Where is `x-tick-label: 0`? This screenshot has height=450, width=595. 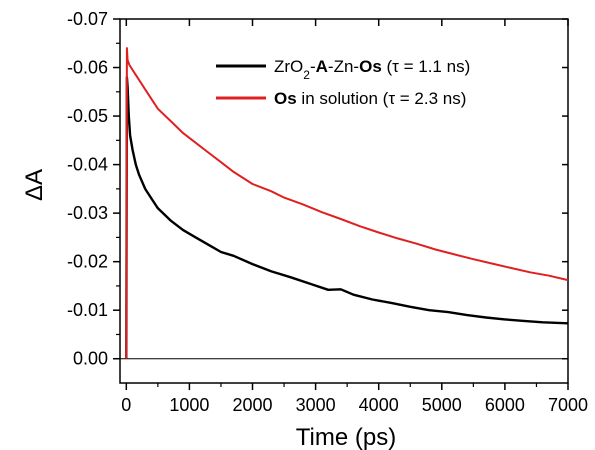 x-tick-label: 0 is located at coordinates (126, 405).